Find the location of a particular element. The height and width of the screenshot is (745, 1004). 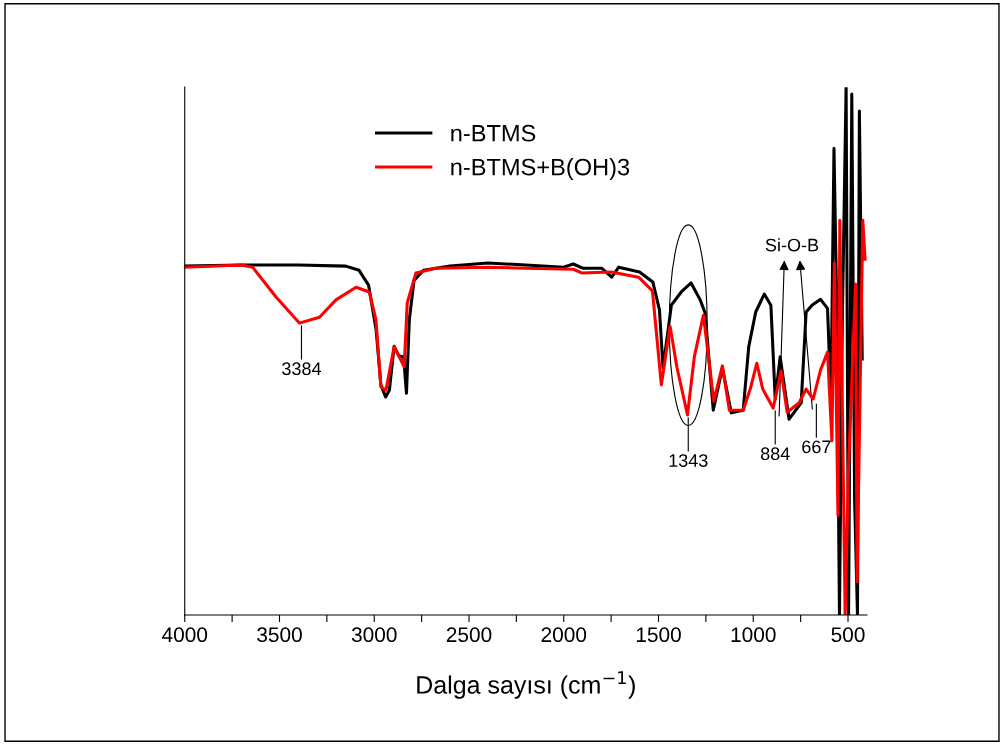

legend-label: n-BTMS is located at coordinates (493, 133).